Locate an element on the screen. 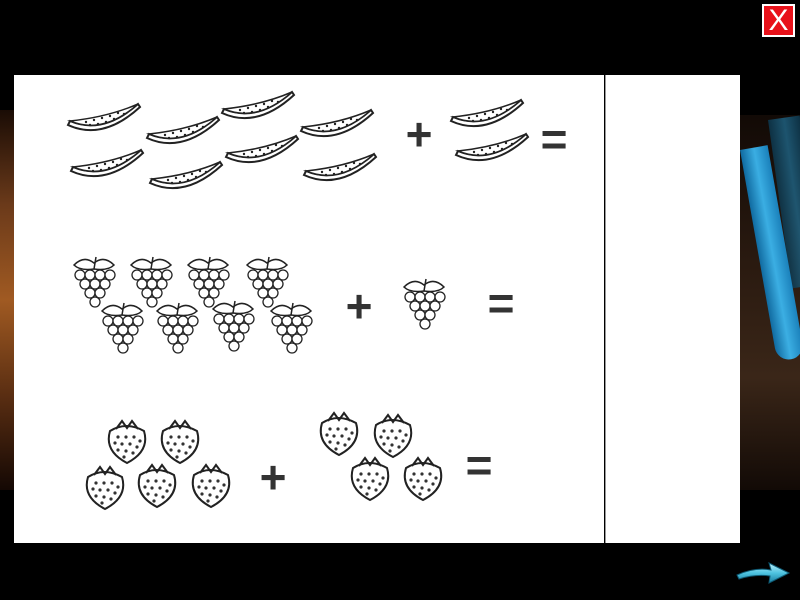 This screenshot has width=800, height=600. close-button: X is located at coordinates (778, 20).